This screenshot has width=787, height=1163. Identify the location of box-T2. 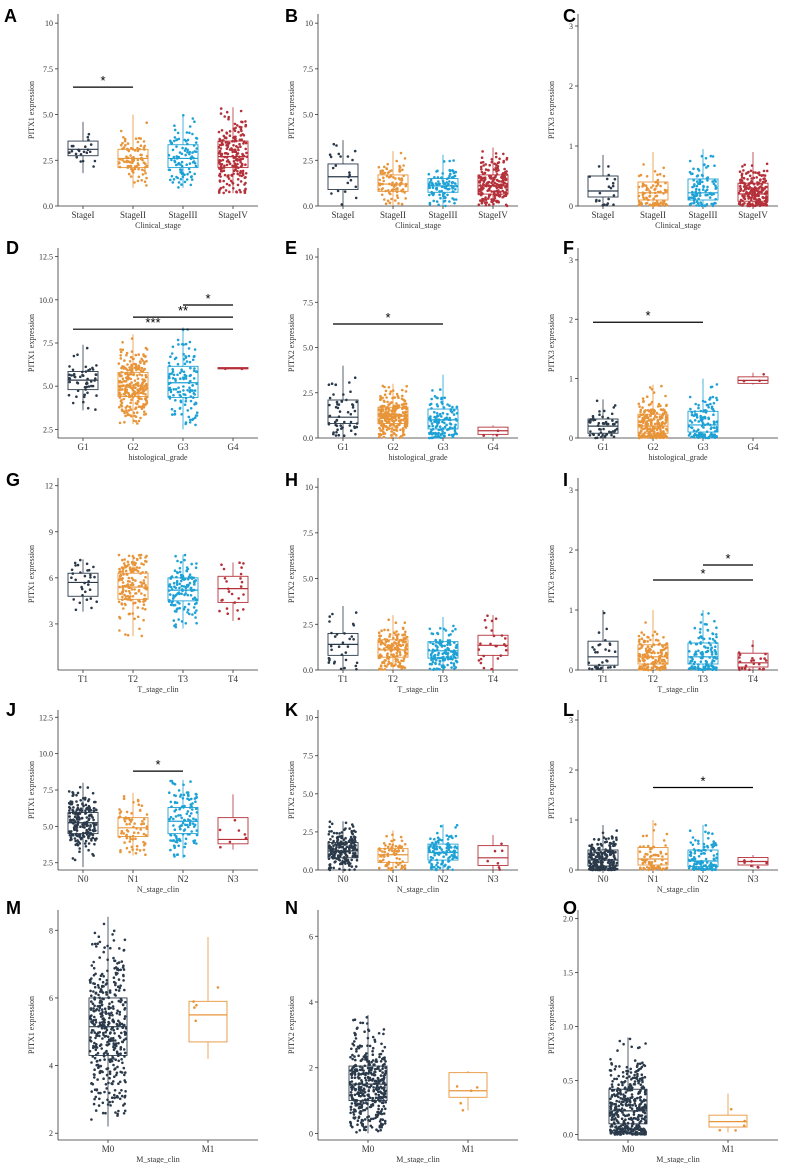
(393, 643).